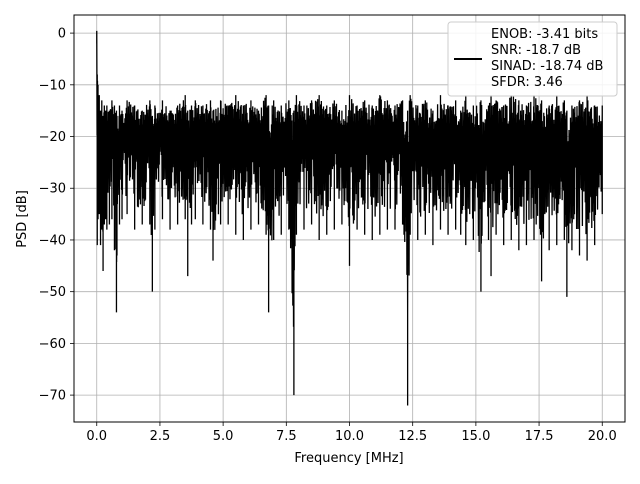 Image resolution: width=640 pixels, height=484 pixels. I want to click on x-tick-label: 17.5, so click(539, 436).